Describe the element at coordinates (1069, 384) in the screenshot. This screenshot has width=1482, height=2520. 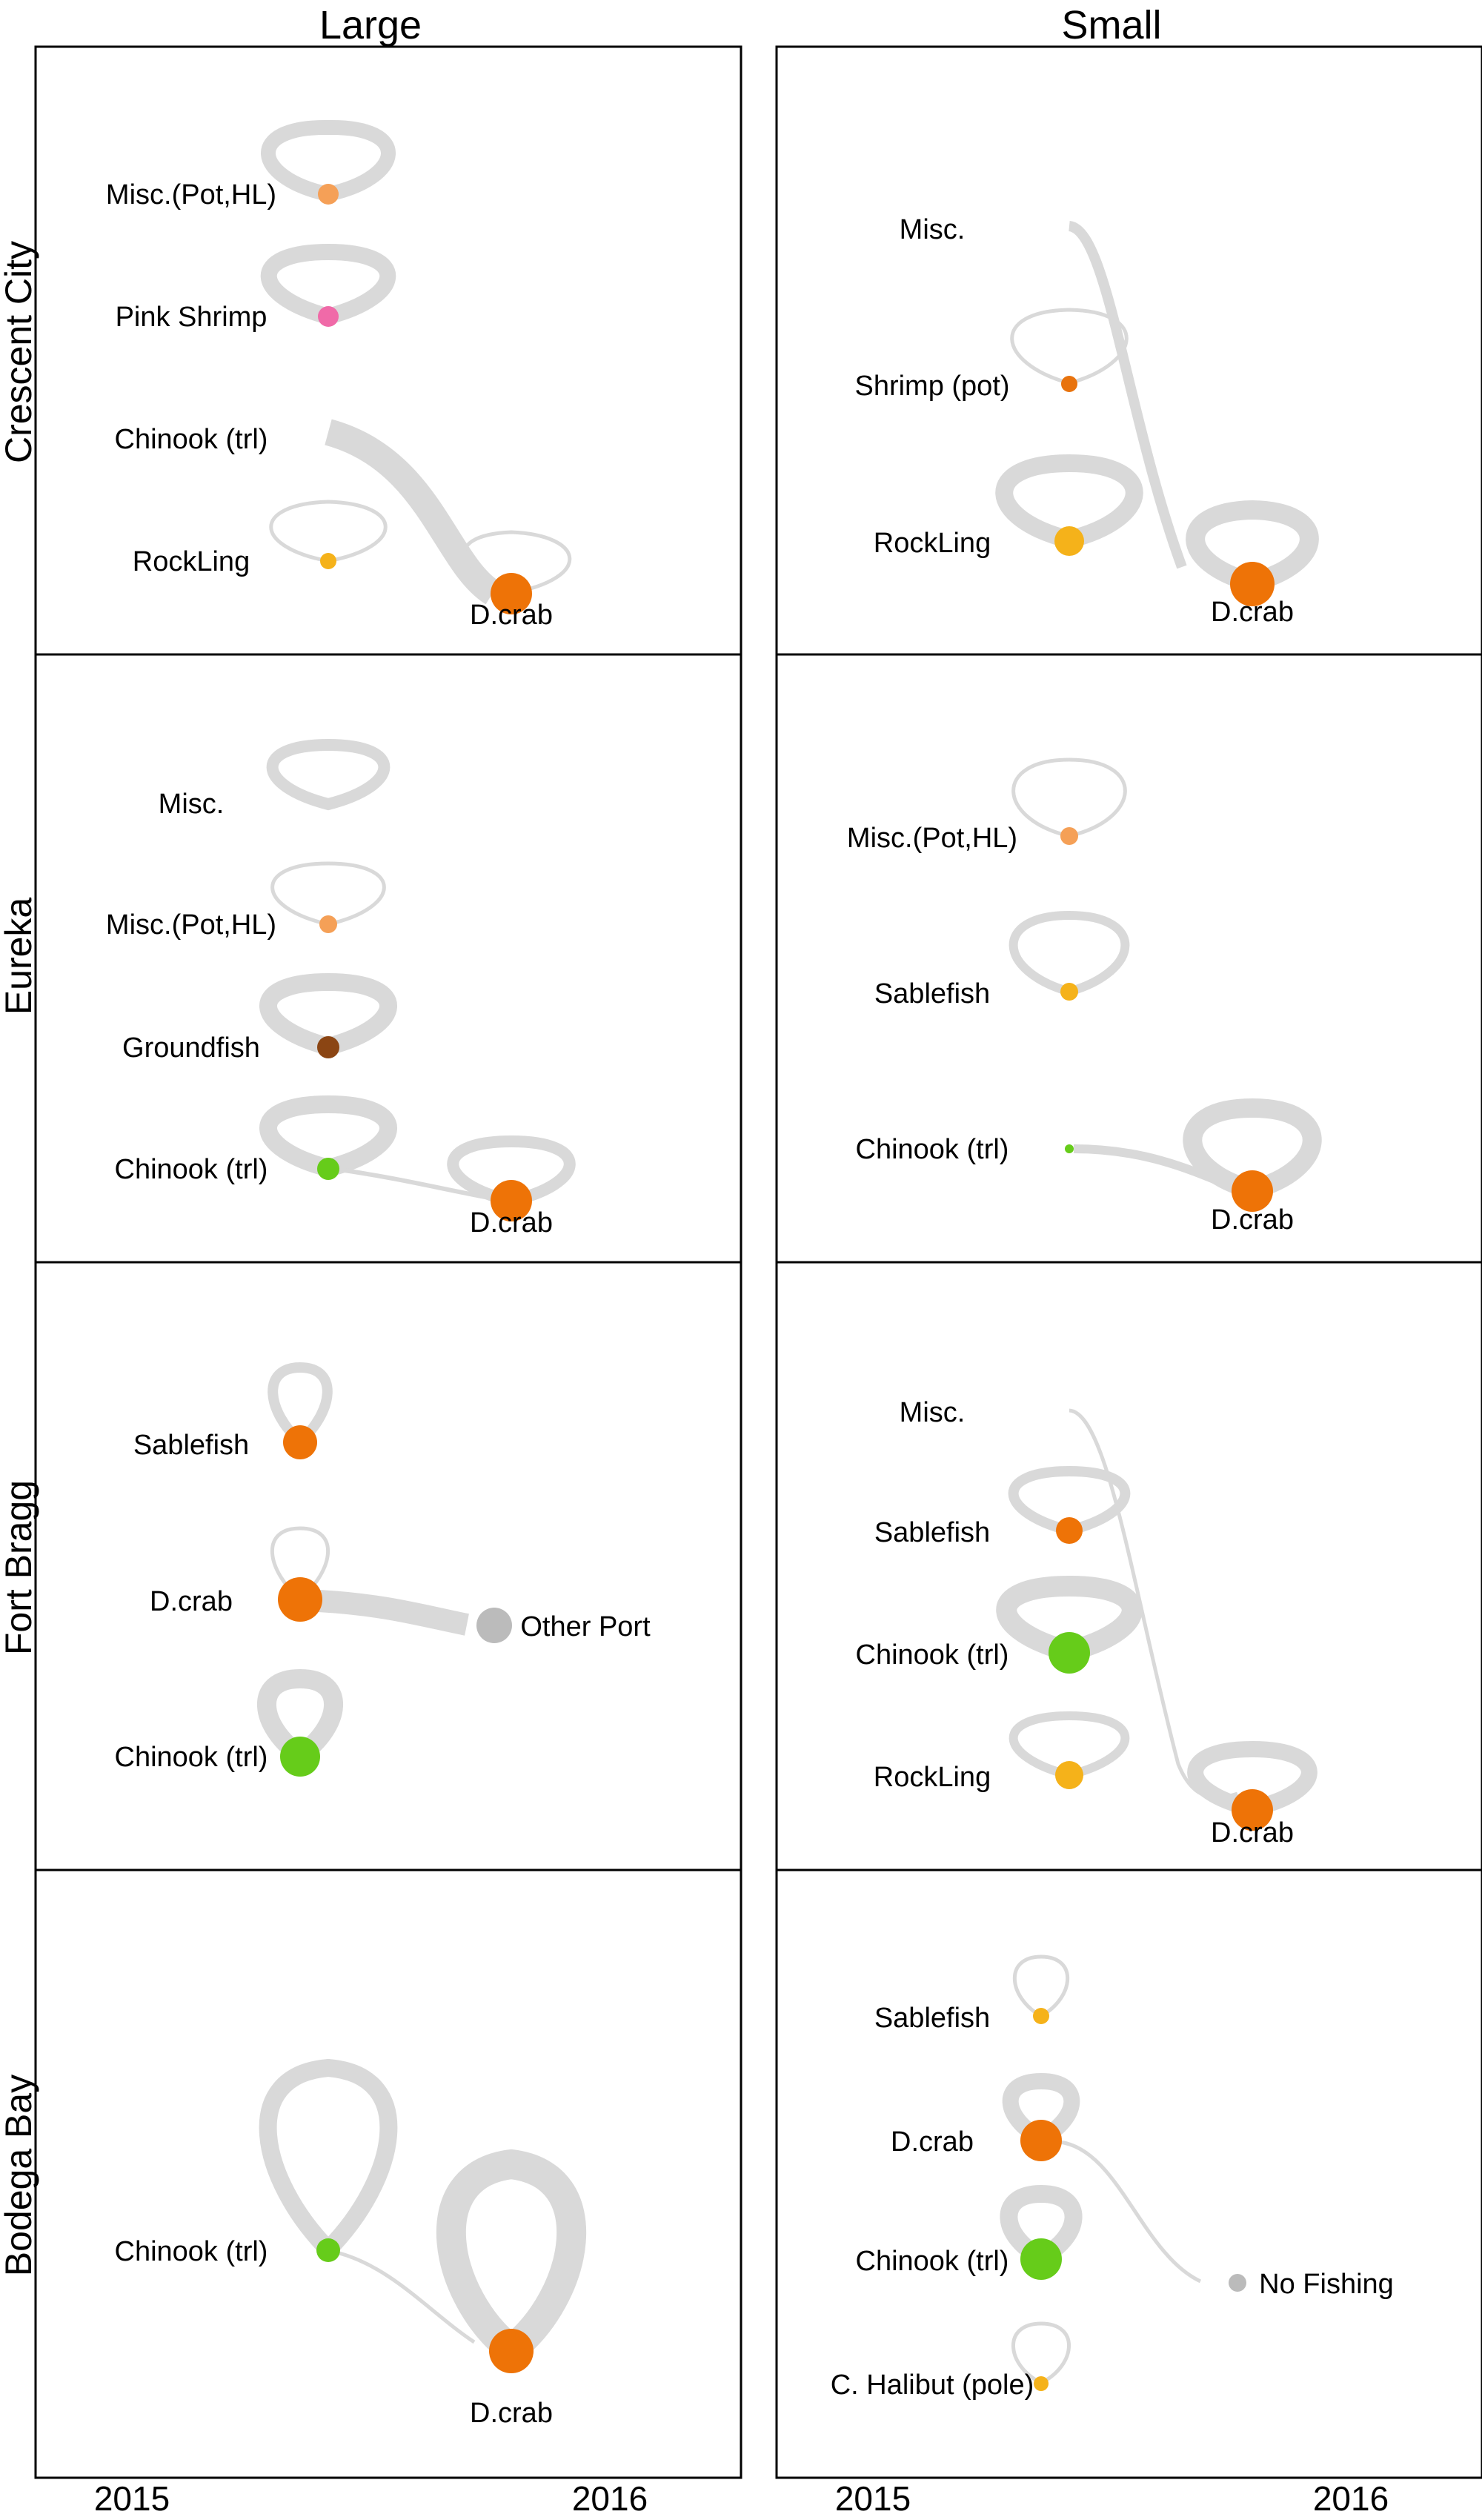
I see `node-shrimp-pot` at that location.